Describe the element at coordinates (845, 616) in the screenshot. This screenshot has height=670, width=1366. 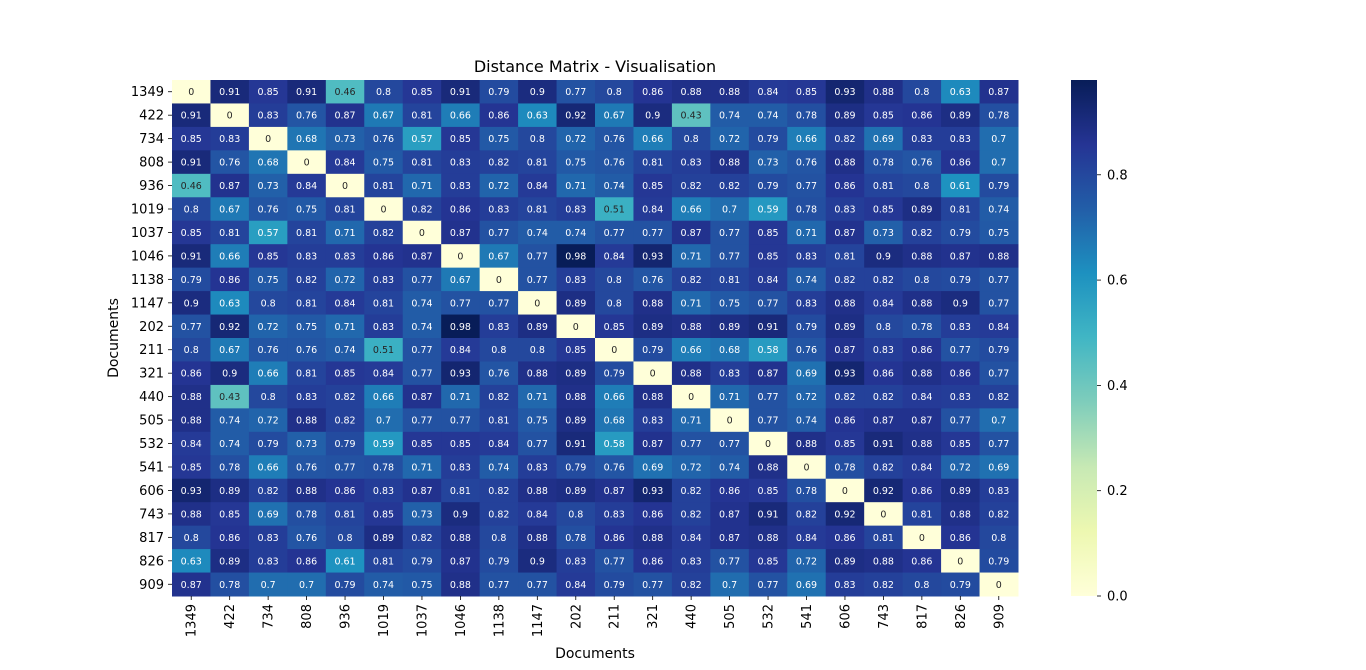
I see `x-tick-label: 606` at that location.